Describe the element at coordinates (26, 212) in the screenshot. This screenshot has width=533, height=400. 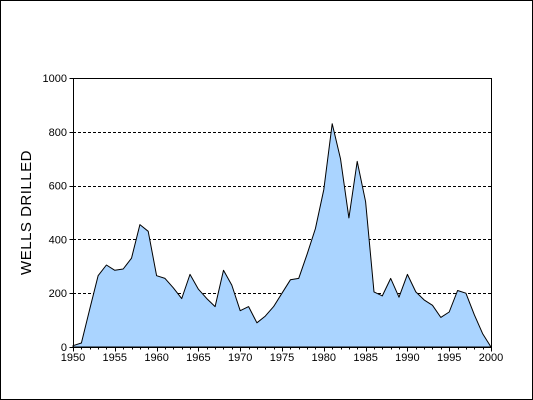
I see `y-axis-title: WELLS DRILLED` at that location.